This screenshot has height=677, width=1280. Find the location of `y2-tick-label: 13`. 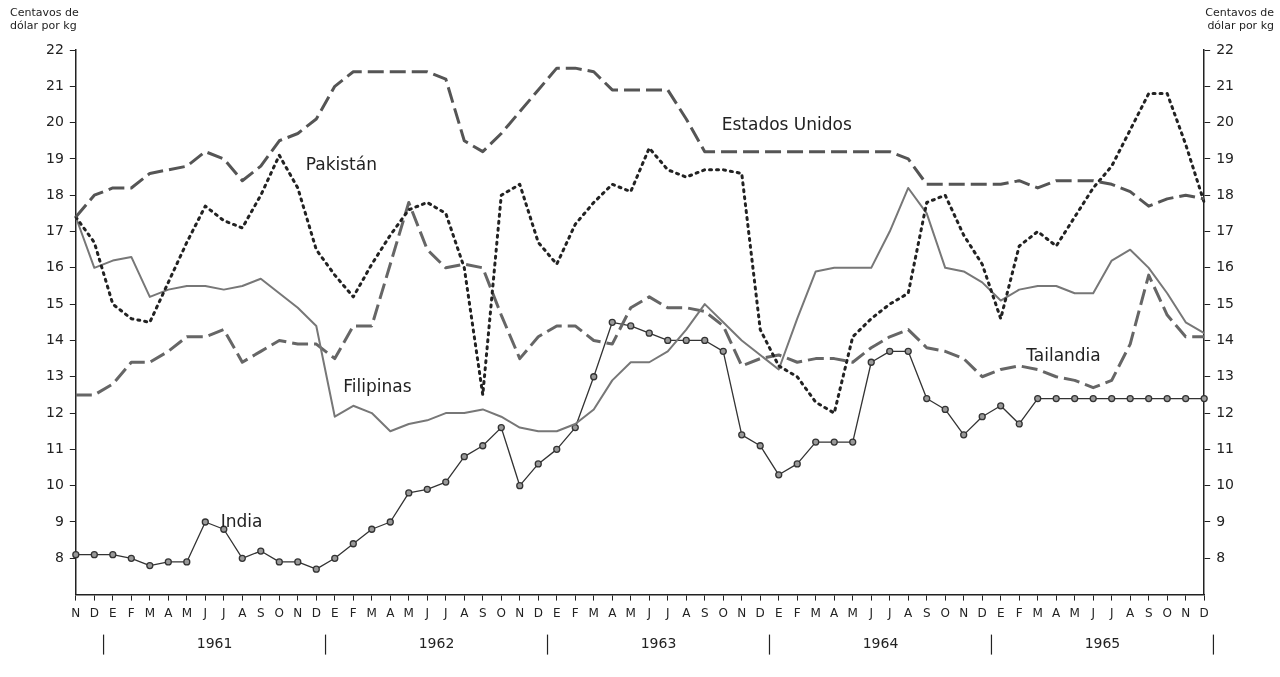

y2-tick-label: 13 is located at coordinates (1225, 375).